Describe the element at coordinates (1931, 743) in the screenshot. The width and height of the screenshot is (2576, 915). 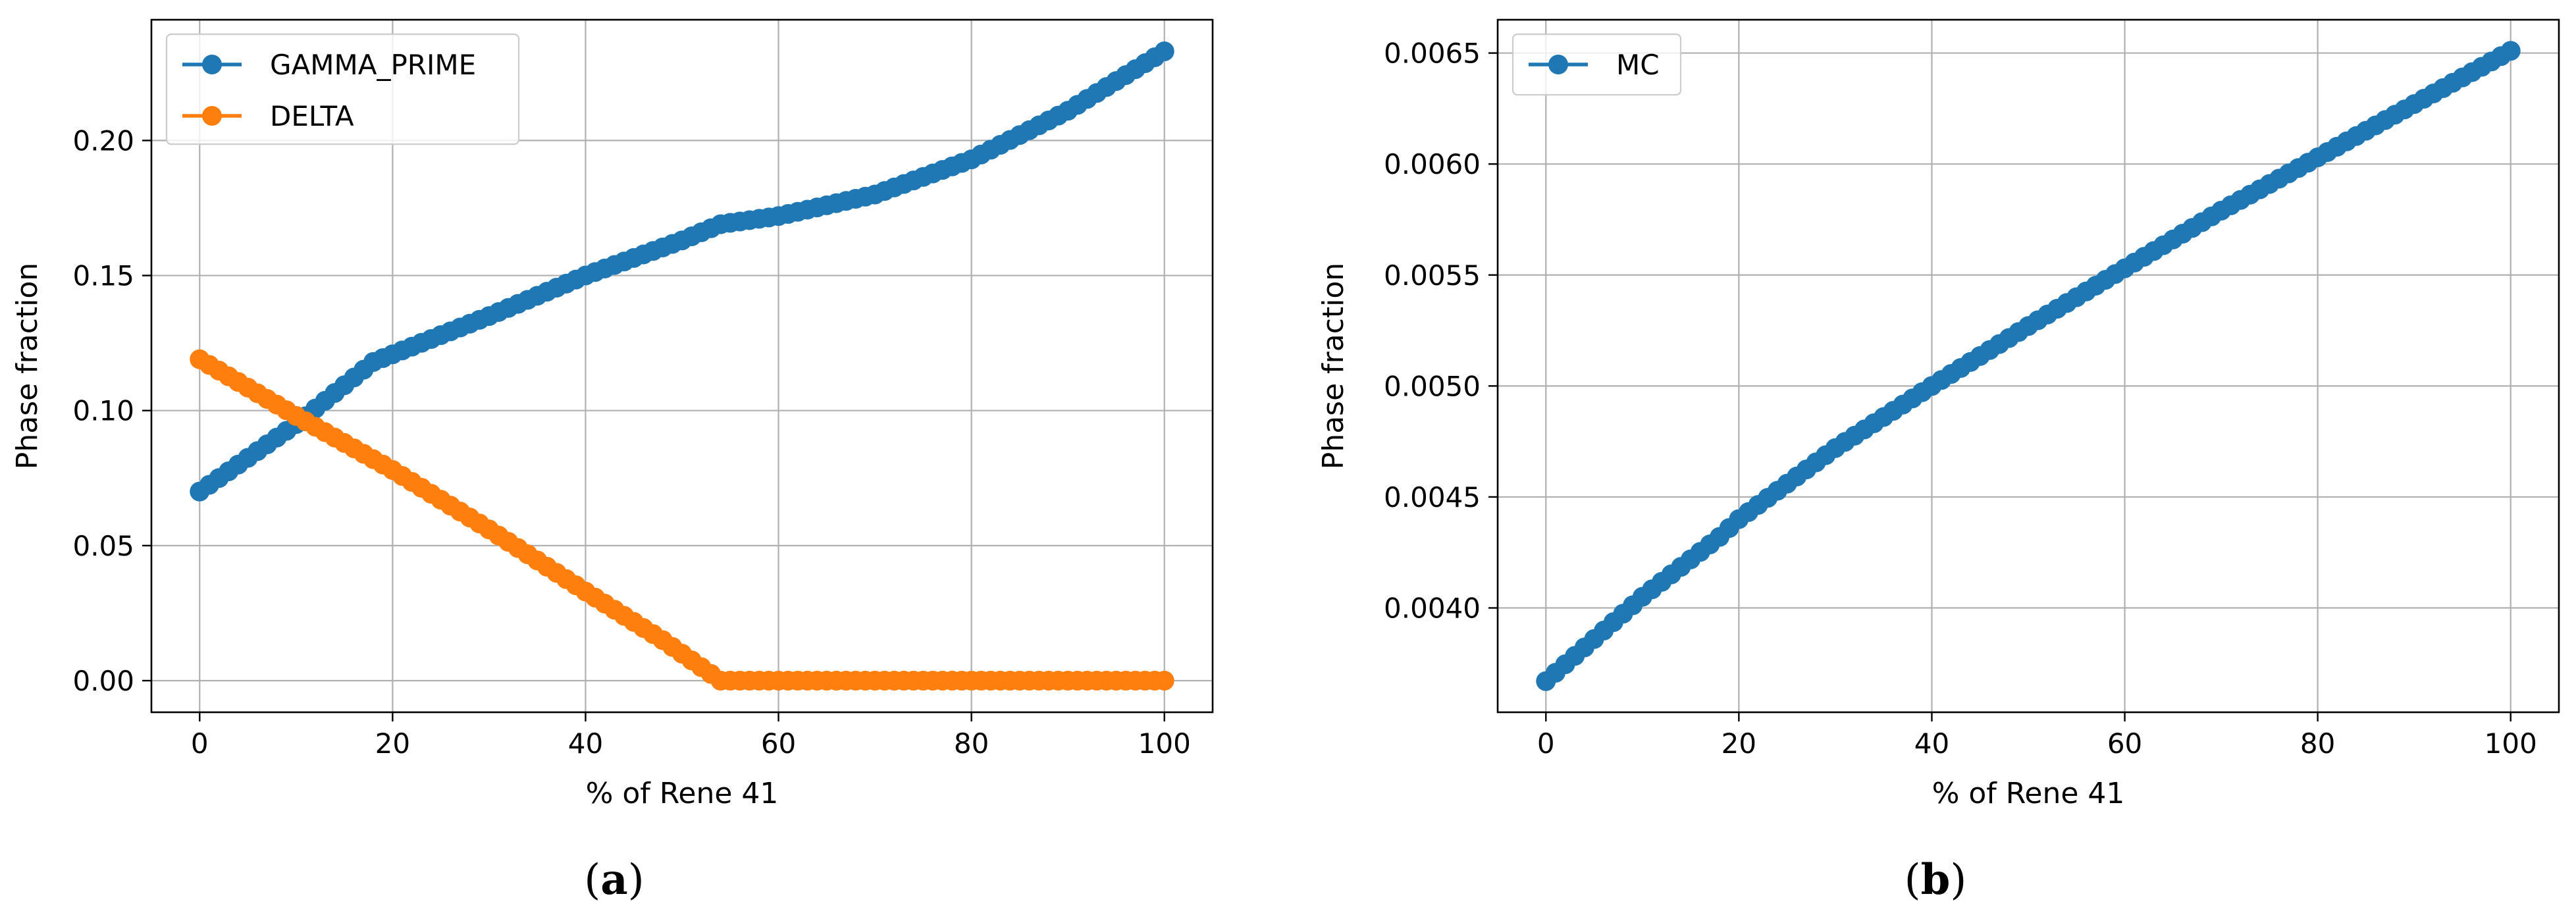
I see `x-tick-label-b: 40` at that location.